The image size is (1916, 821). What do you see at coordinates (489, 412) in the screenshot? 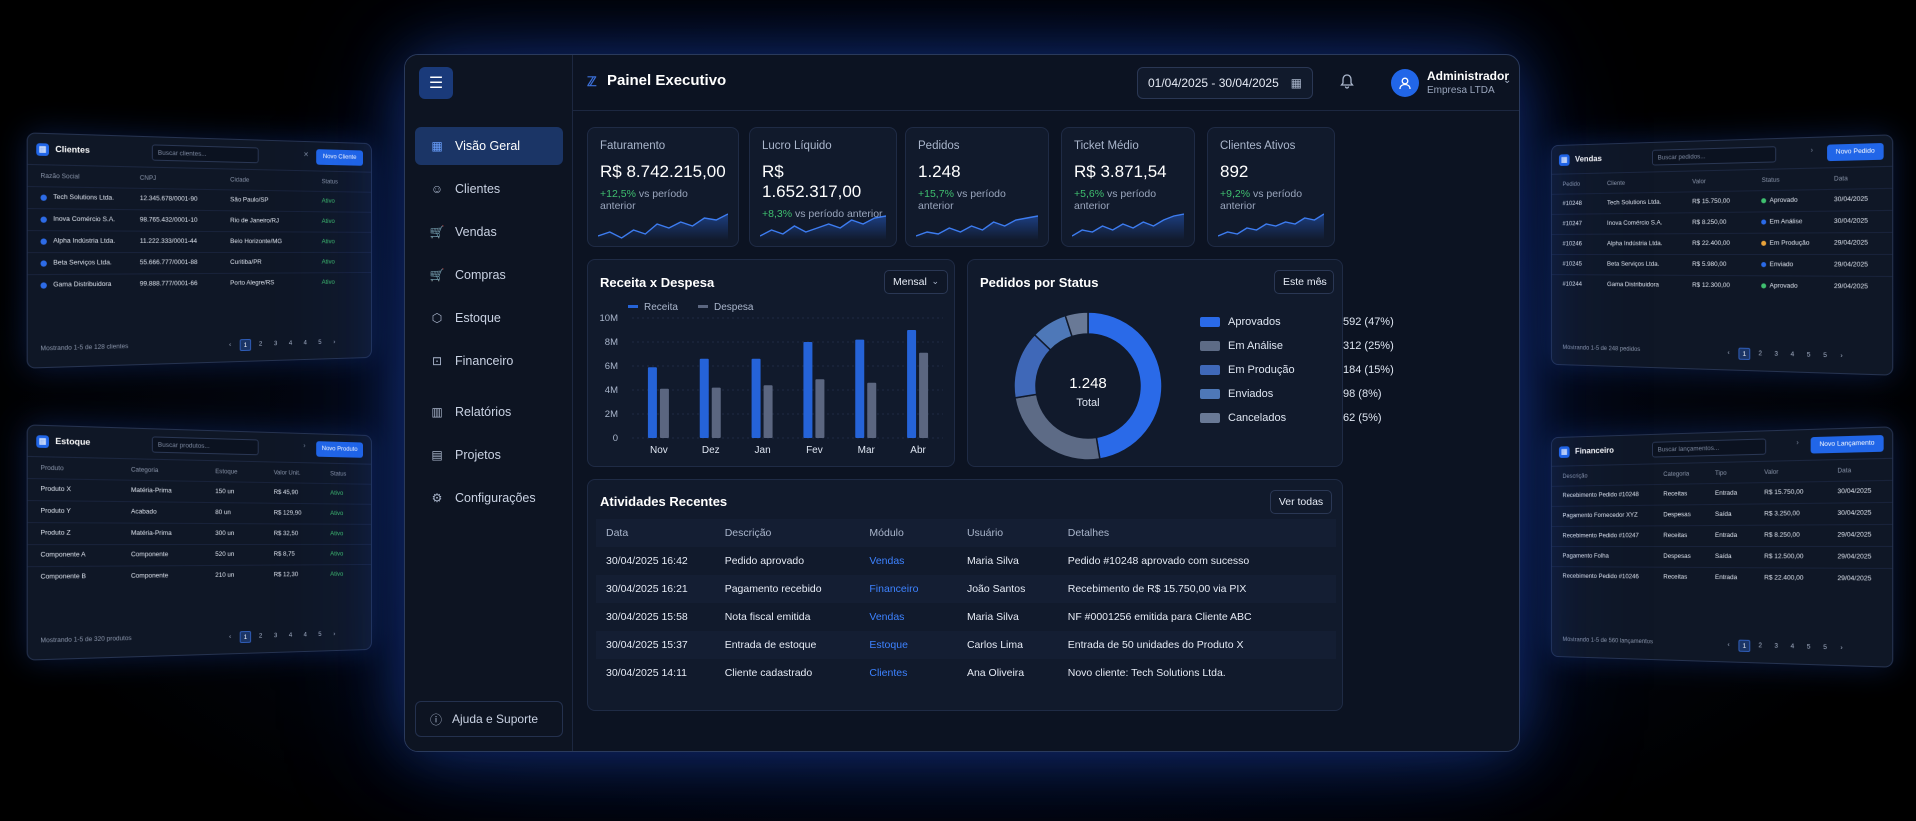
I see `sidebar-item-relatorios: ▥ Relatórios` at bounding box center [489, 412].